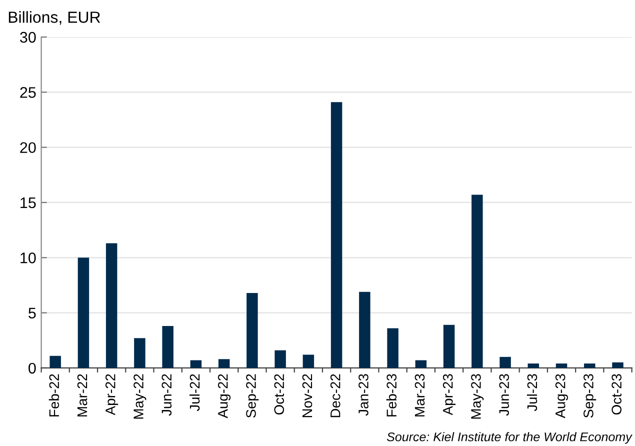  What do you see at coordinates (504, 395) in the screenshot?
I see `x-tick-label: Jun-23` at bounding box center [504, 395].